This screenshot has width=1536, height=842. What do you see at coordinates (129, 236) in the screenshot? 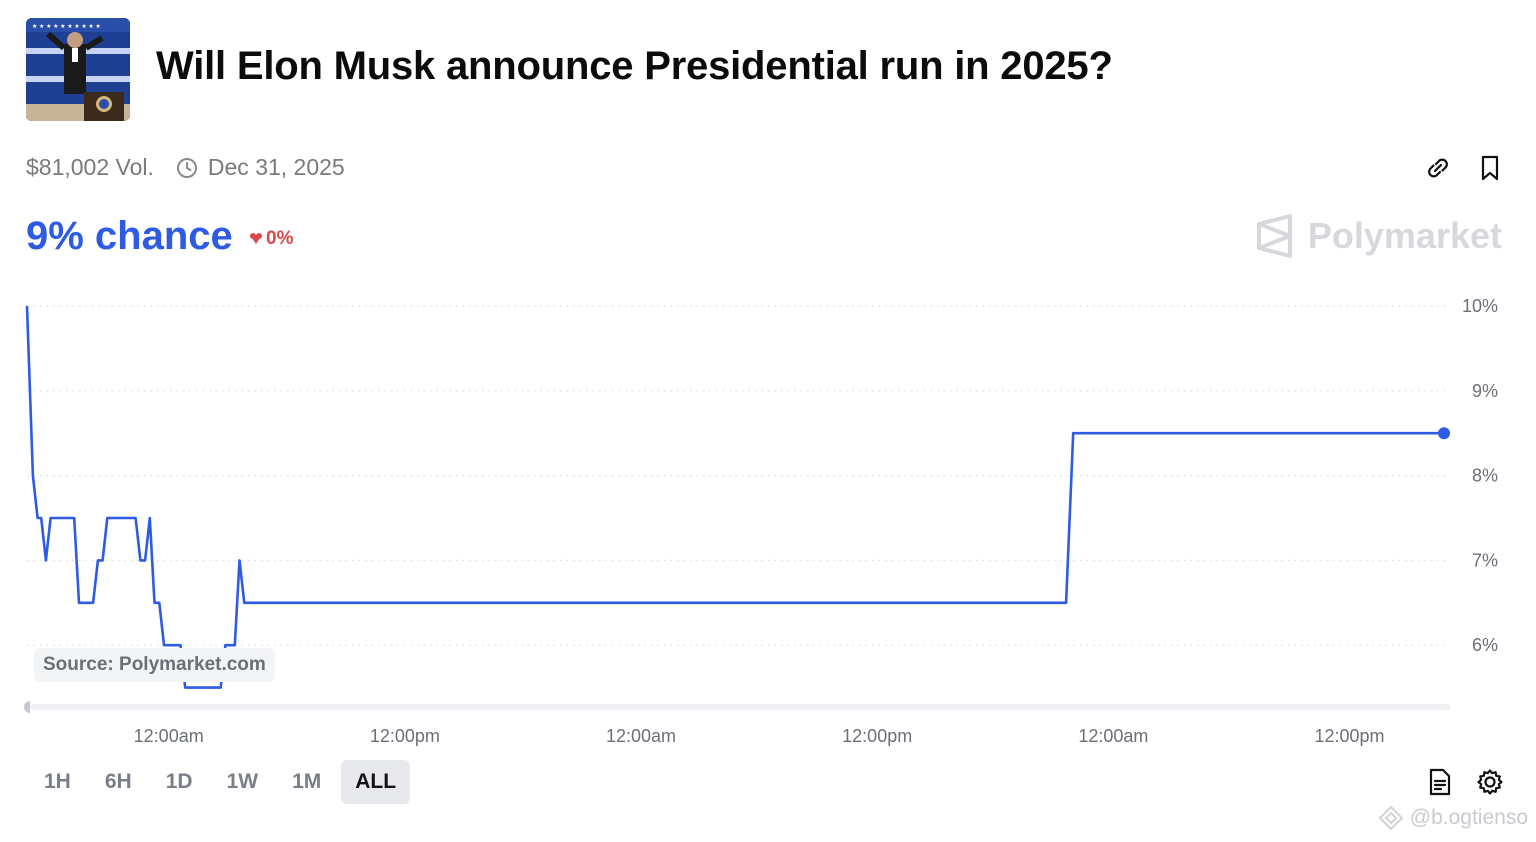
I see `chance-value: 9% chance` at bounding box center [129, 236].